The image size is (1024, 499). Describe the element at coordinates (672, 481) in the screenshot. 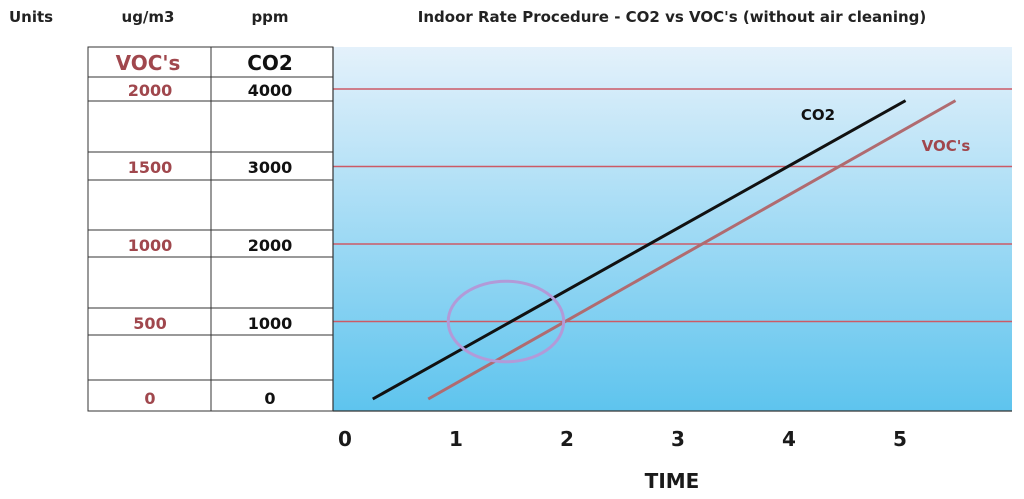

I see `x-axis-label: TIME` at that location.